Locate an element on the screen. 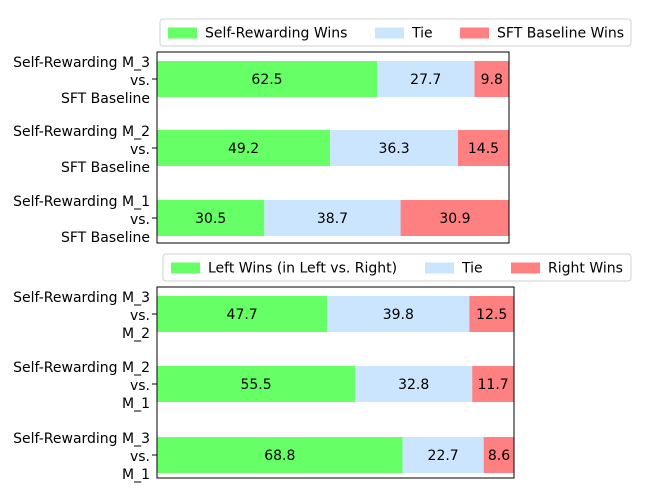 The height and width of the screenshot is (497, 665). data-label-r2-s2: 32.8 is located at coordinates (413, 385).